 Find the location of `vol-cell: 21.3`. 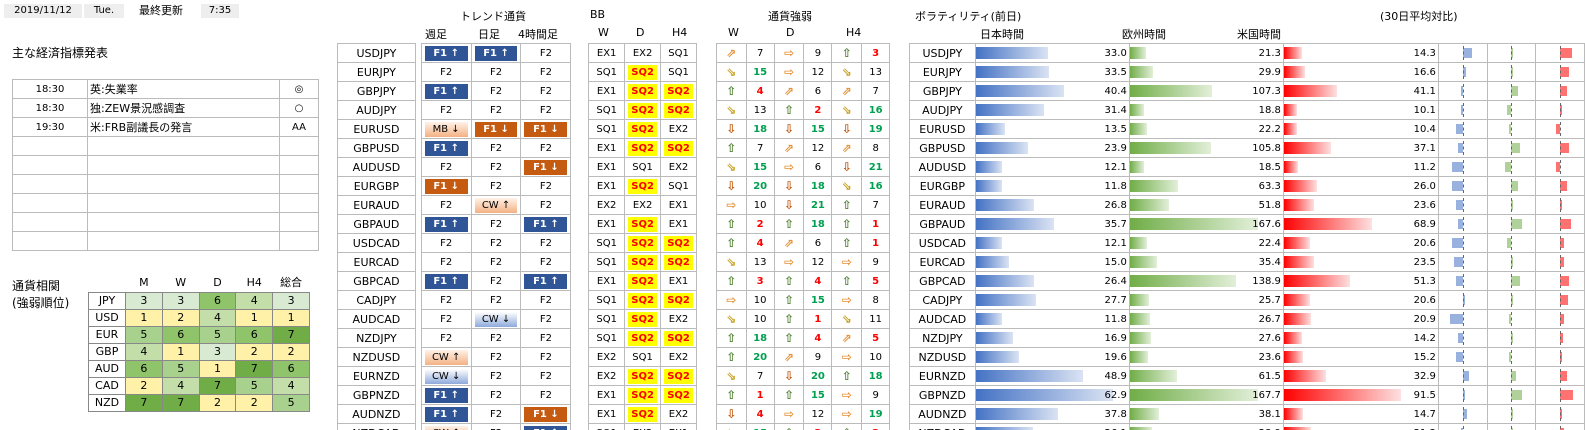

vol-cell: 21.3 is located at coordinates (1360, 426).